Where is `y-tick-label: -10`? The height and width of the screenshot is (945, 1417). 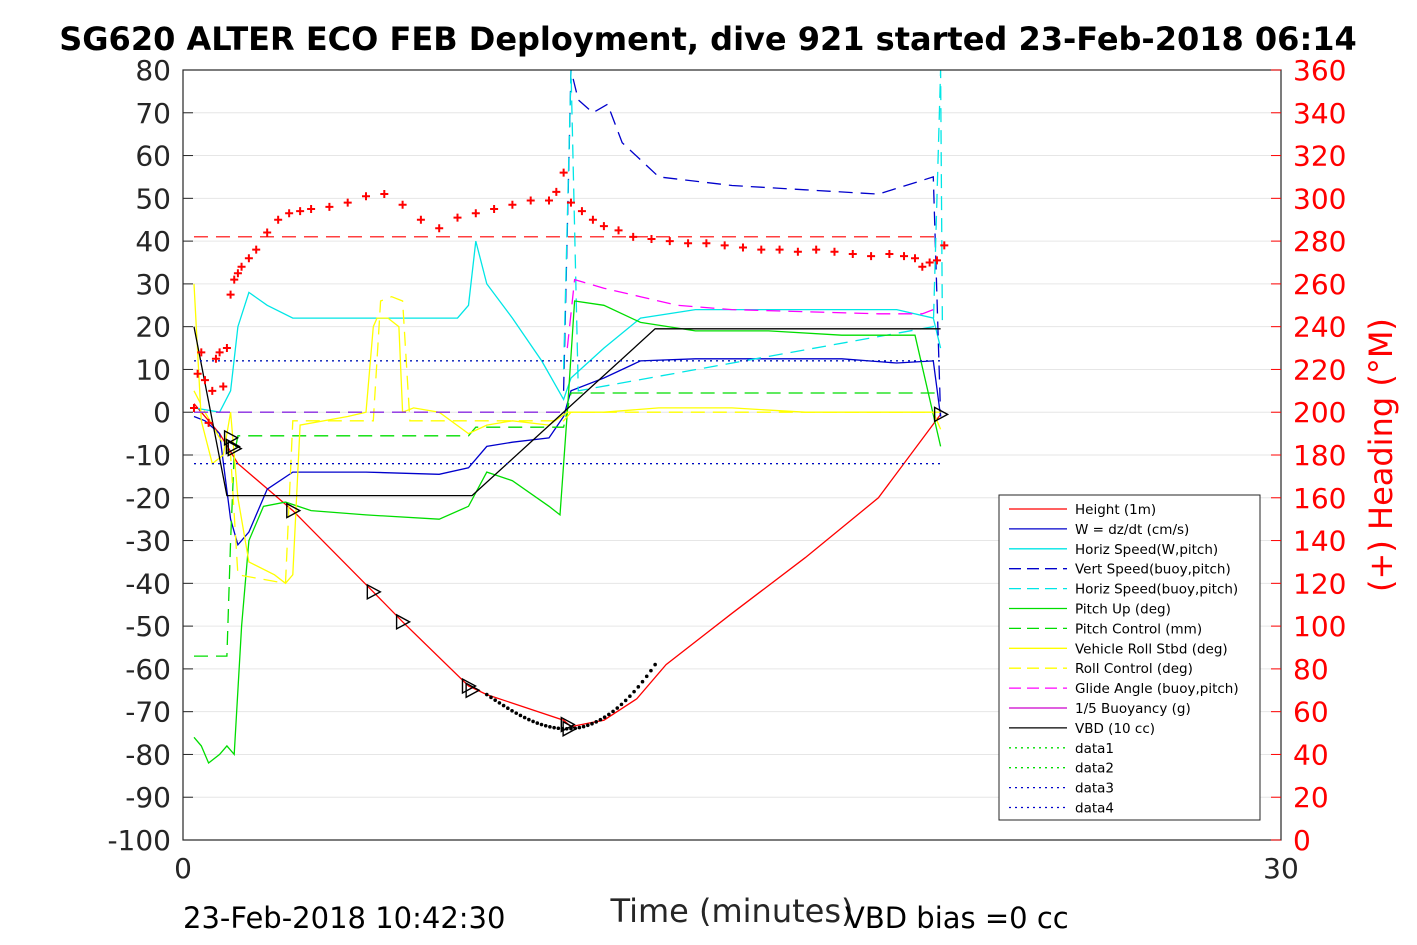 y-tick-label: -10 is located at coordinates (148, 455).